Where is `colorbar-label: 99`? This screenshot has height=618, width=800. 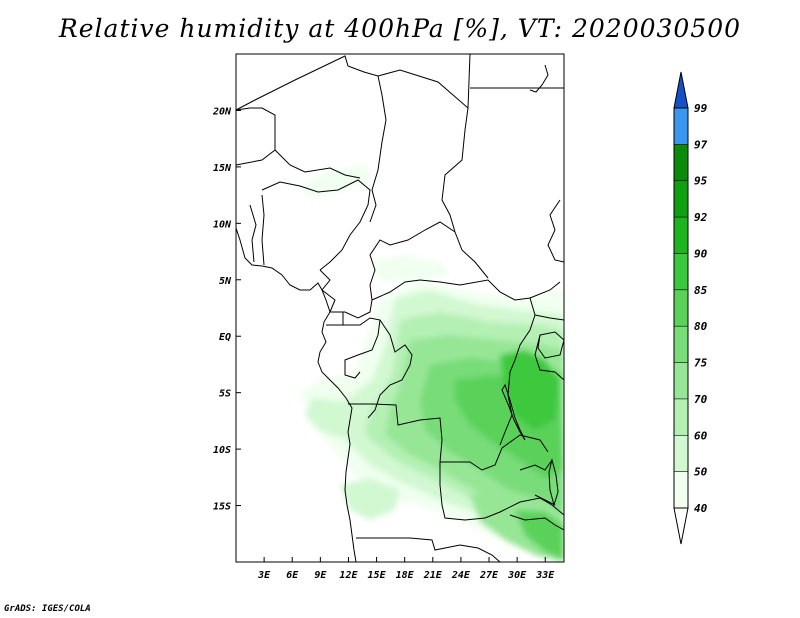
colorbar-label: 99 is located at coordinates (701, 108).